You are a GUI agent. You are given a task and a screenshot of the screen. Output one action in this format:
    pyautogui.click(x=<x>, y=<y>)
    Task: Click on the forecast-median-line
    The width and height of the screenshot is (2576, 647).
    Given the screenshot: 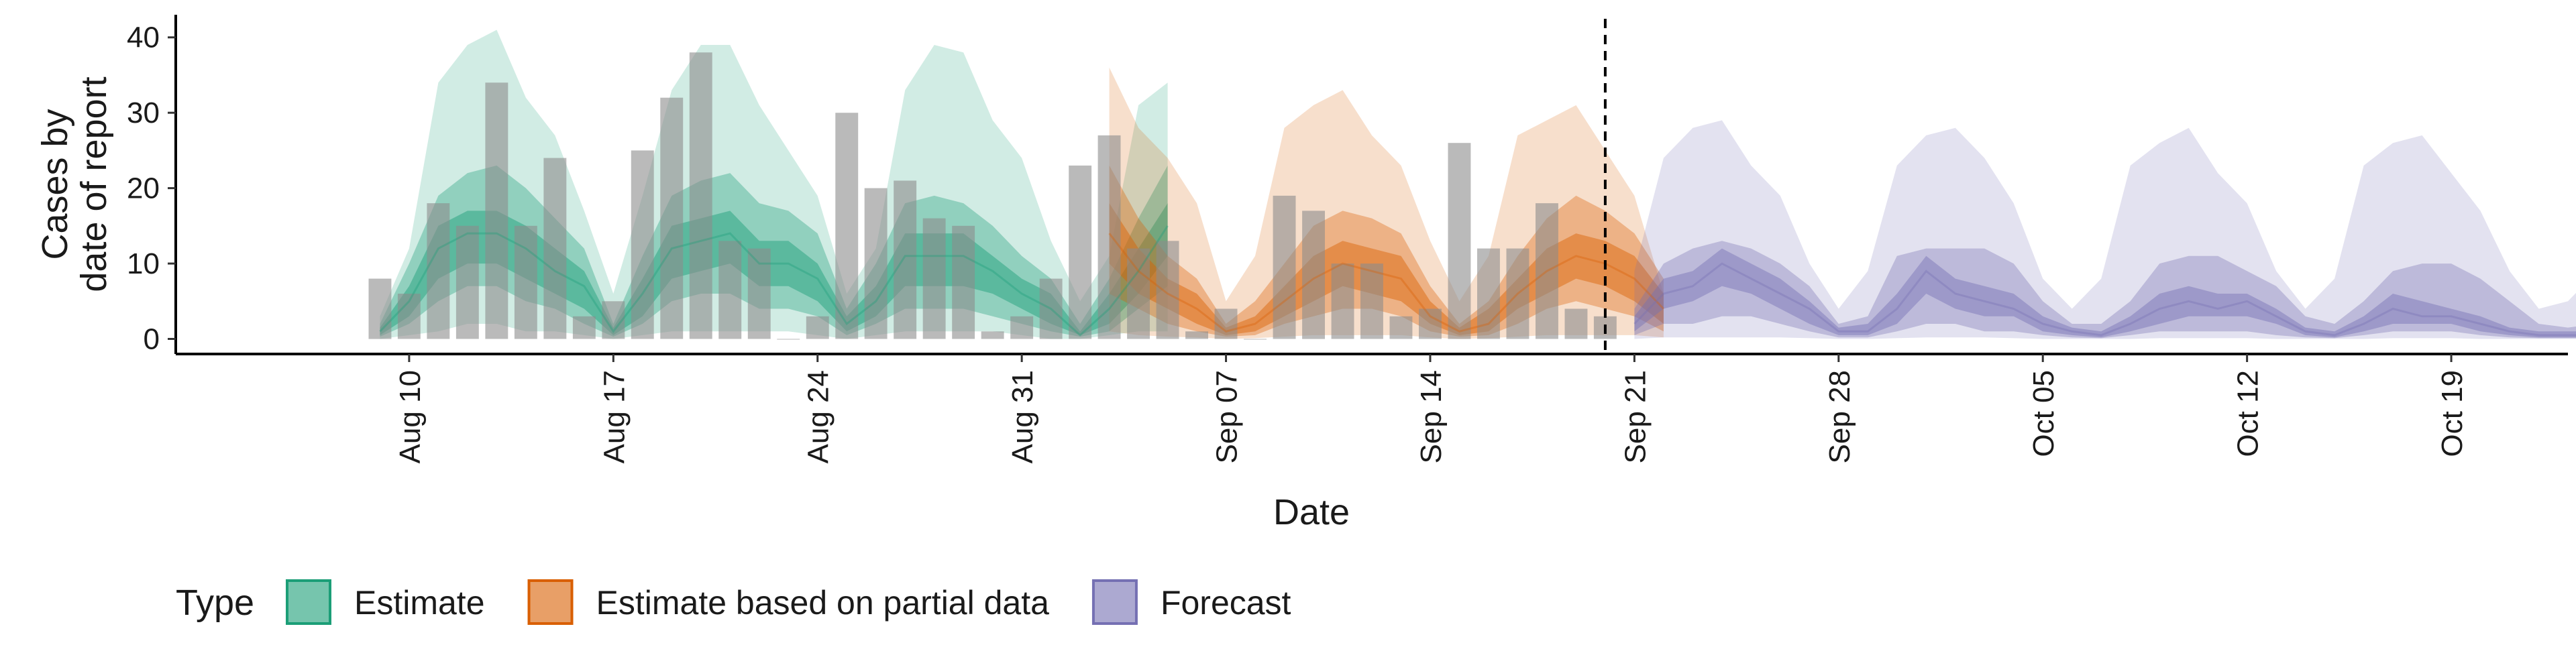 What is the action you would take?
    pyautogui.click(x=2104, y=299)
    